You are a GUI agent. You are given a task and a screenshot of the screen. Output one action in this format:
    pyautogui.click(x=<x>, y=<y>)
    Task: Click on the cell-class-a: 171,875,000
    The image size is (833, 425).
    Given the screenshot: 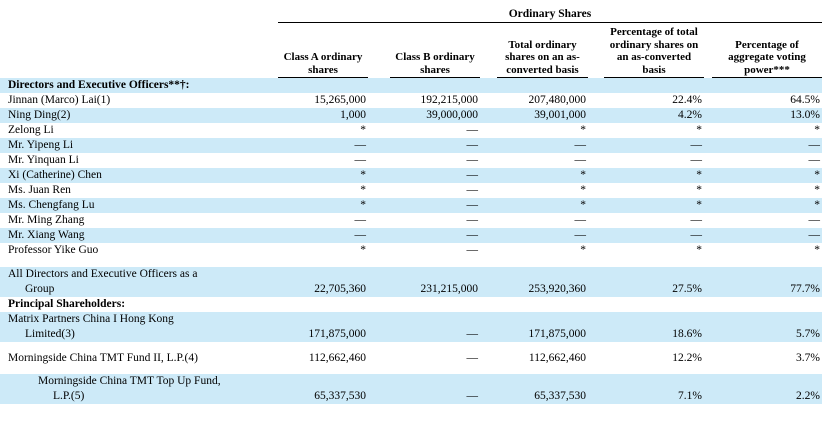 What is the action you would take?
    pyautogui.click(x=323, y=327)
    